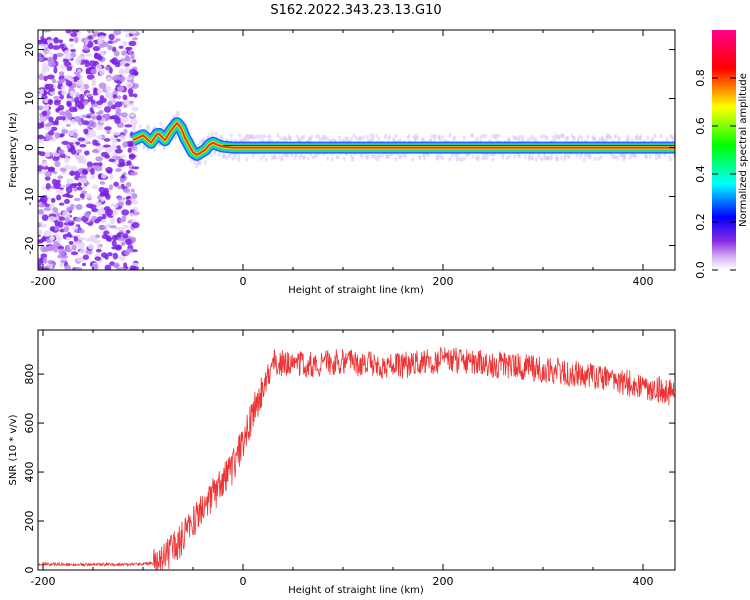 Image resolution: width=750 pixels, height=600 pixels. I want to click on x-tick-label: 400, so click(643, 581).